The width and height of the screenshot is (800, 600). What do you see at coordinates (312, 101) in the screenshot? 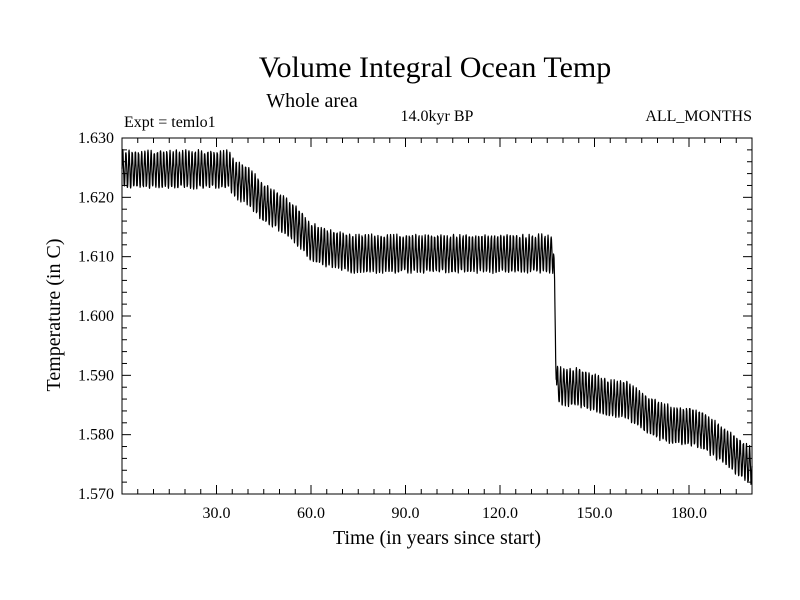
I see `chart-subtitle: Whole area` at bounding box center [312, 101].